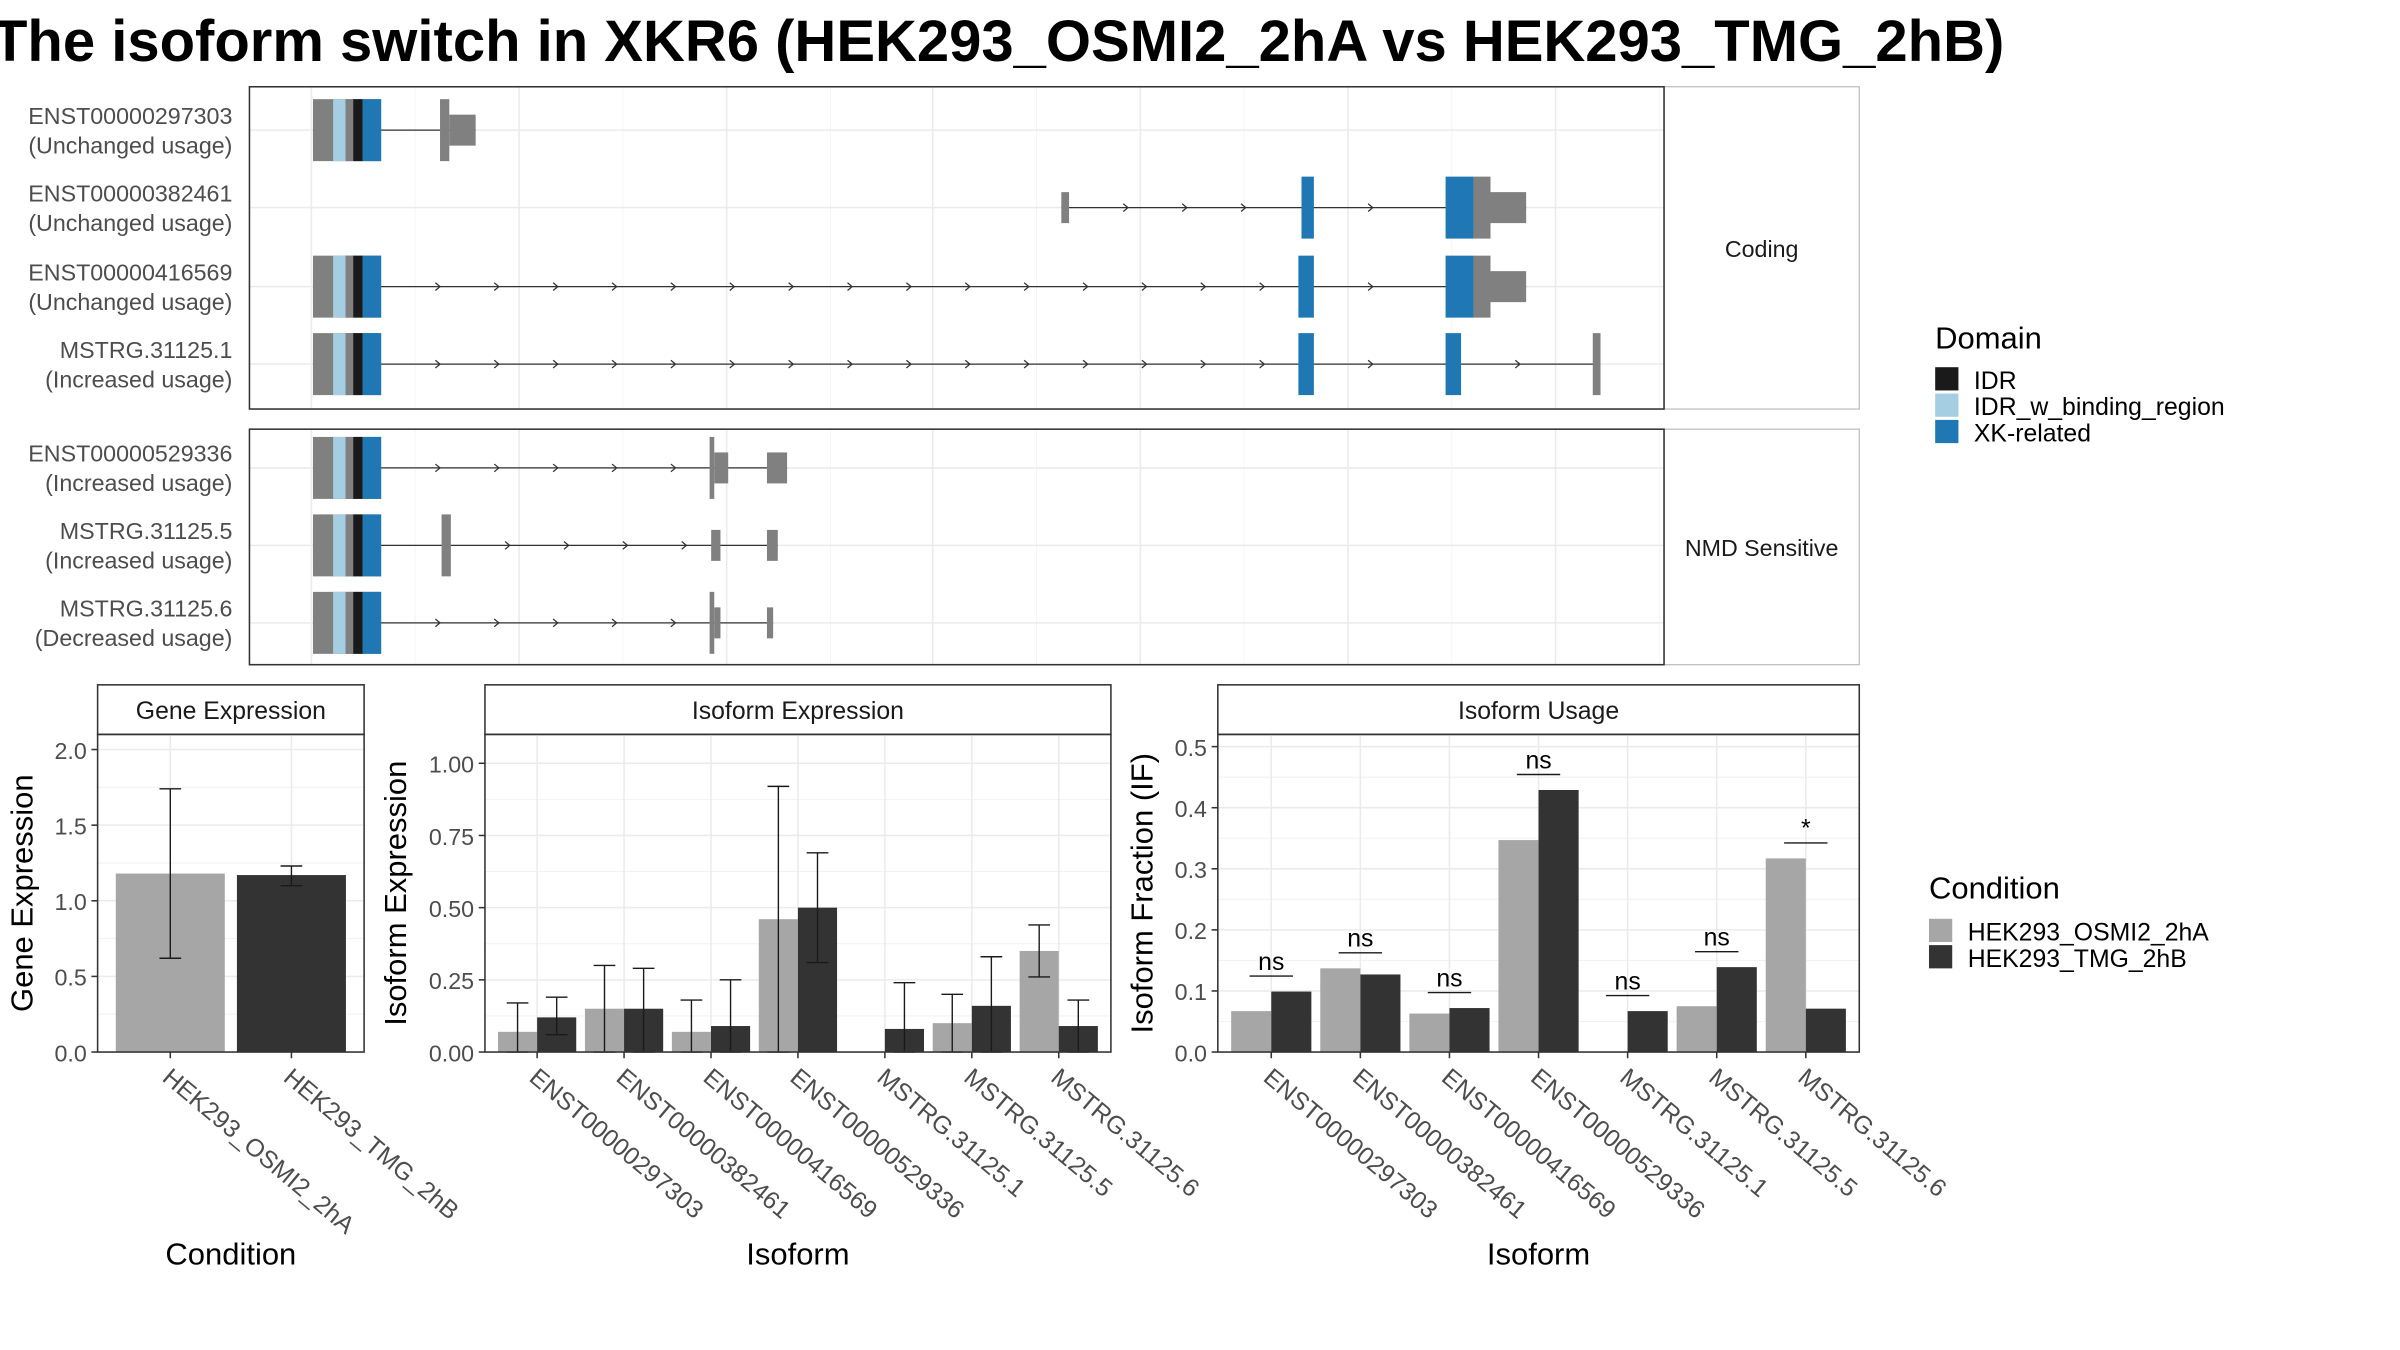 The width and height of the screenshot is (2400, 1350). What do you see at coordinates (411, 545) in the screenshot?
I see `transcript-MSTRG.31125.5: MSTRG.31125.5 (Increased usage)` at bounding box center [411, 545].